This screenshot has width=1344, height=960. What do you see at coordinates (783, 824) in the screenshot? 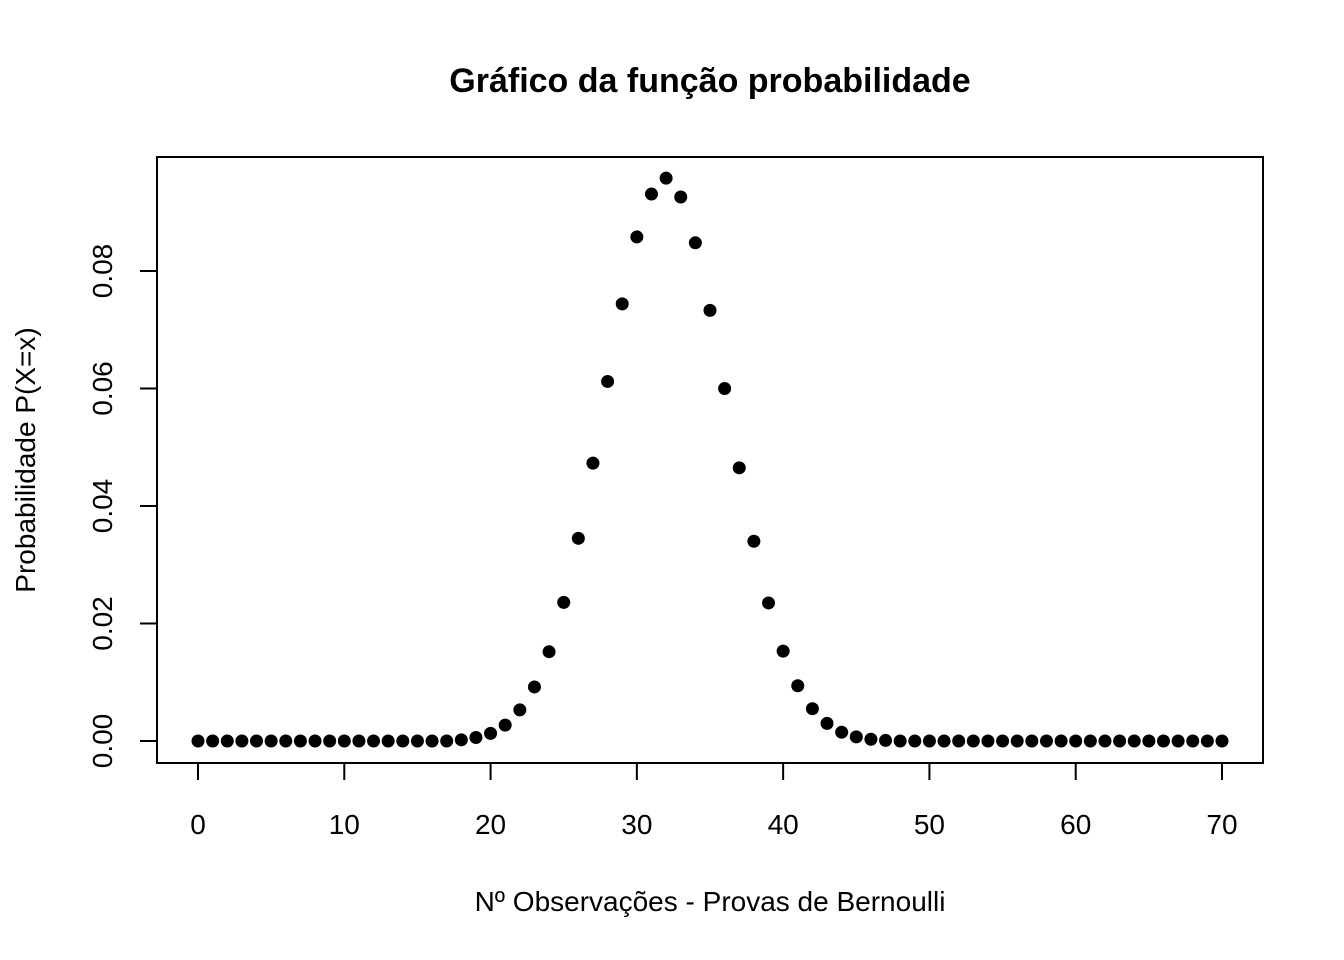
I see `x-tick-label: 40` at bounding box center [783, 824].